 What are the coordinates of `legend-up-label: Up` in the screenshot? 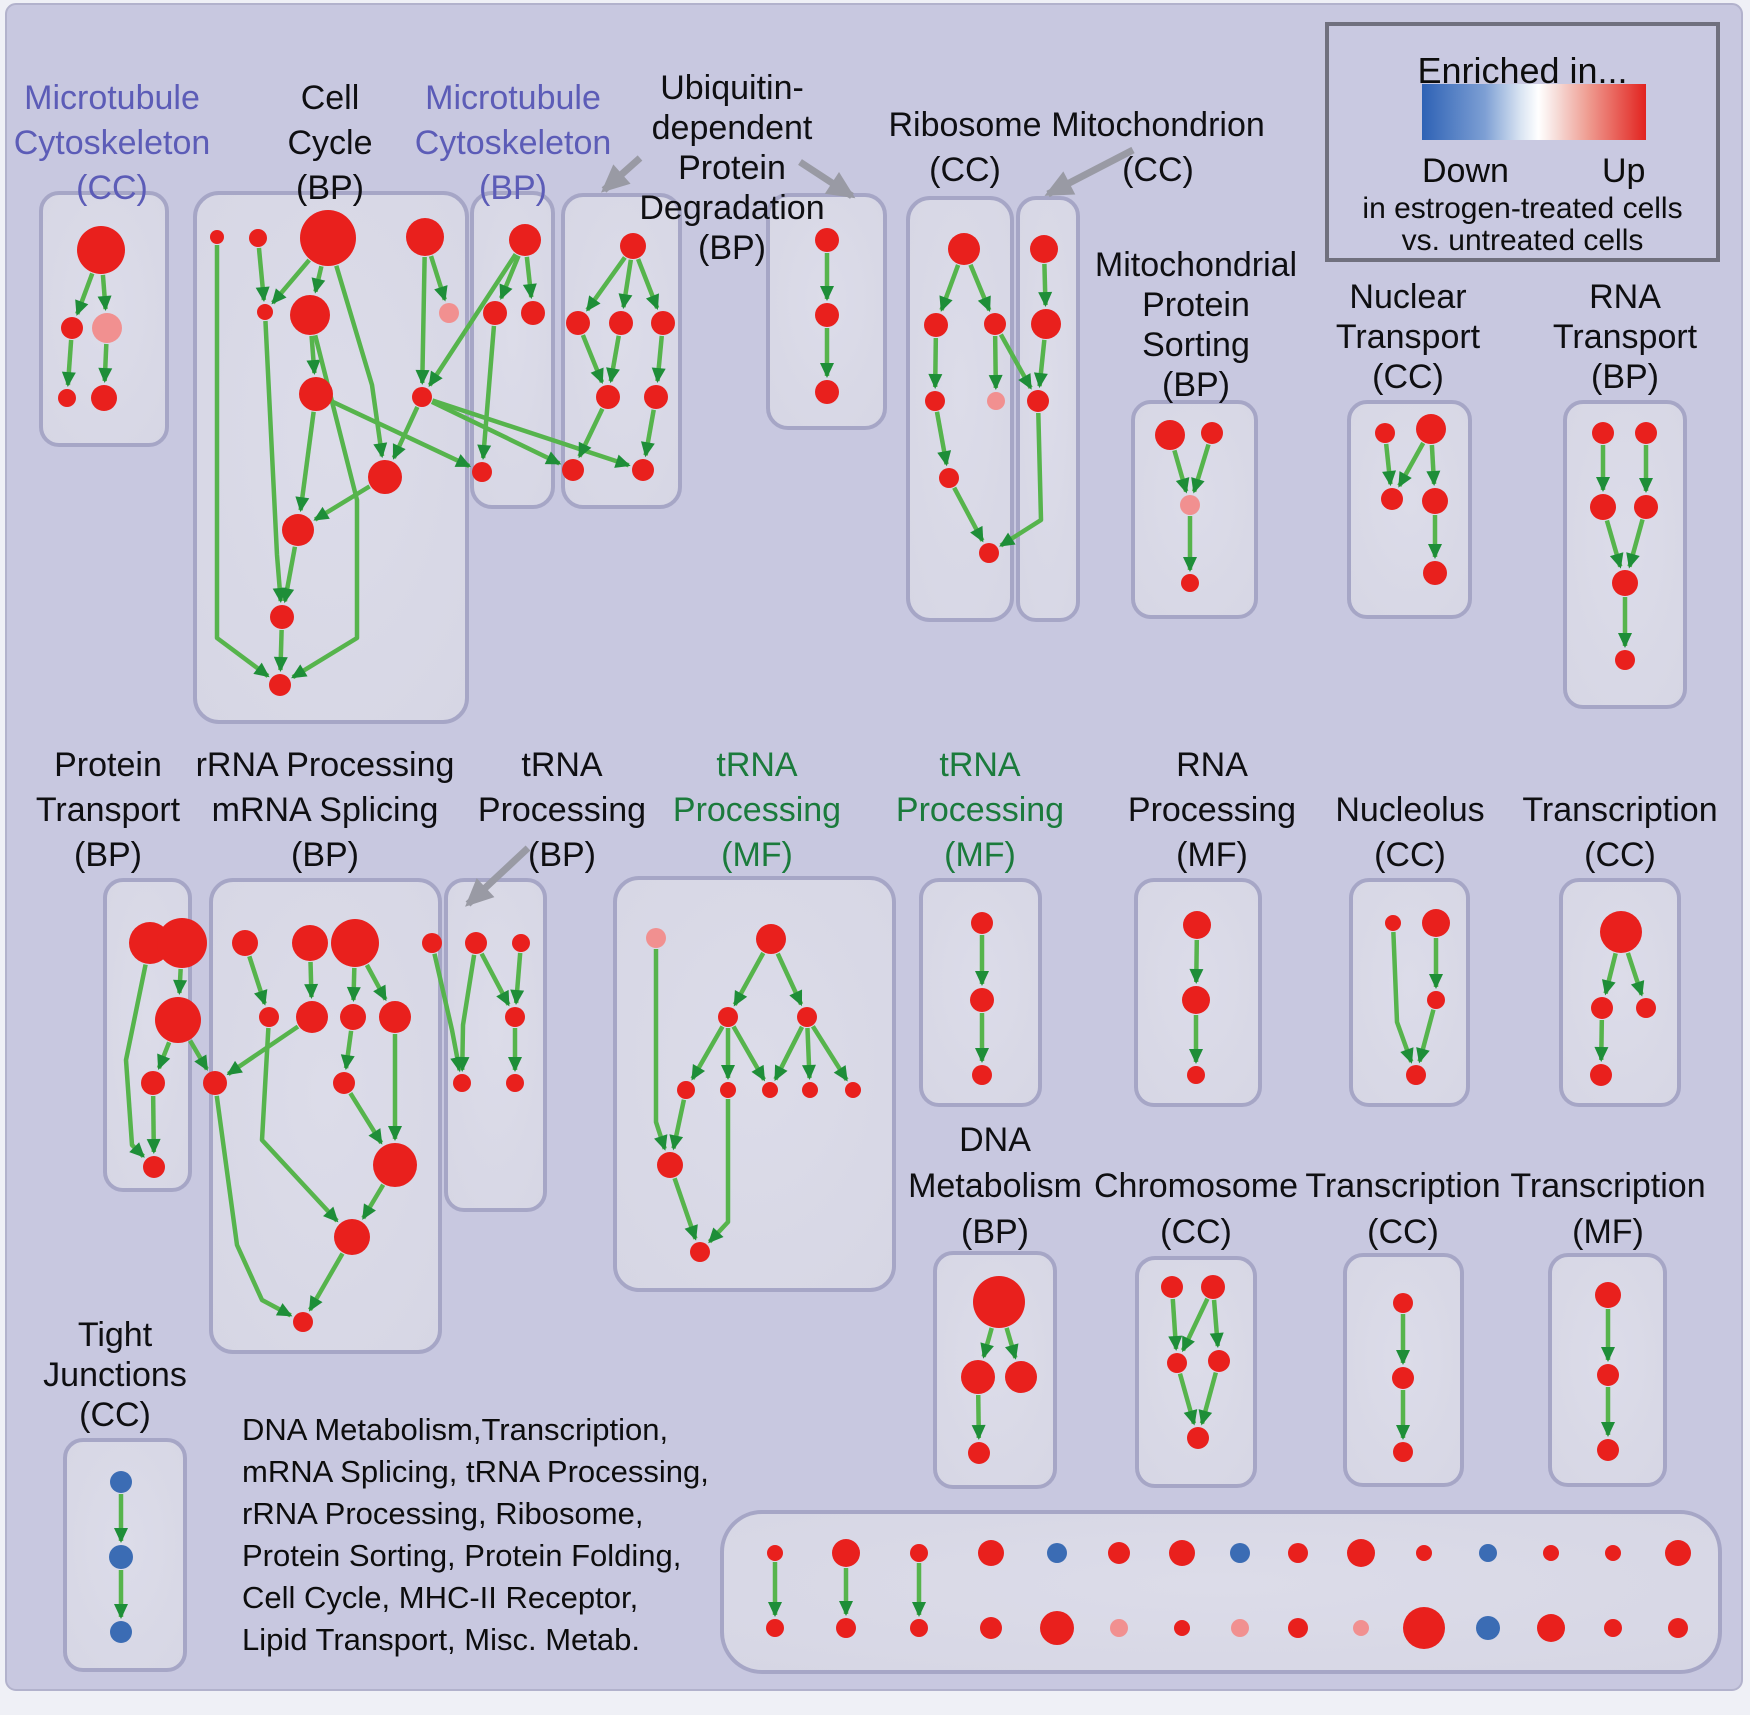 It's located at (1624, 171).